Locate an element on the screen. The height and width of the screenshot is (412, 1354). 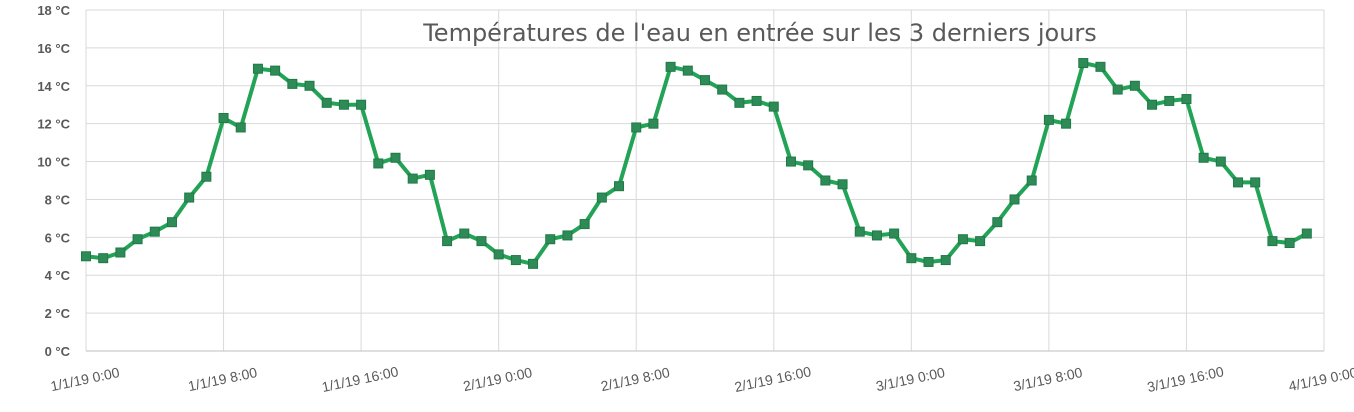
y-tick-label: 12 °C is located at coordinates (53, 124).